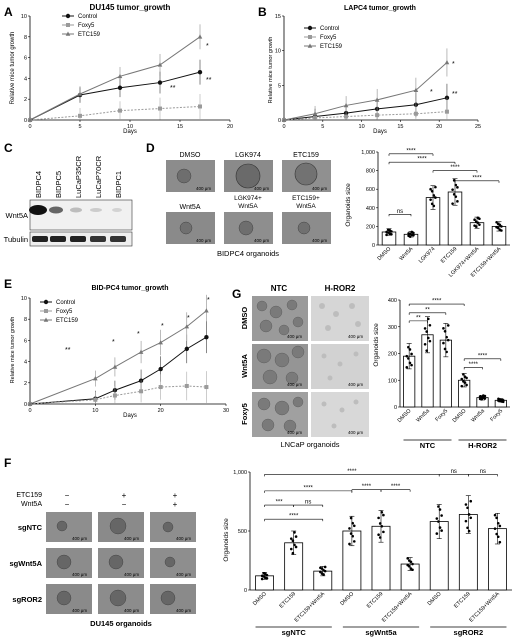 This screenshot has height=637, width=520. I want to click on series-line-control, so click(115, 96).